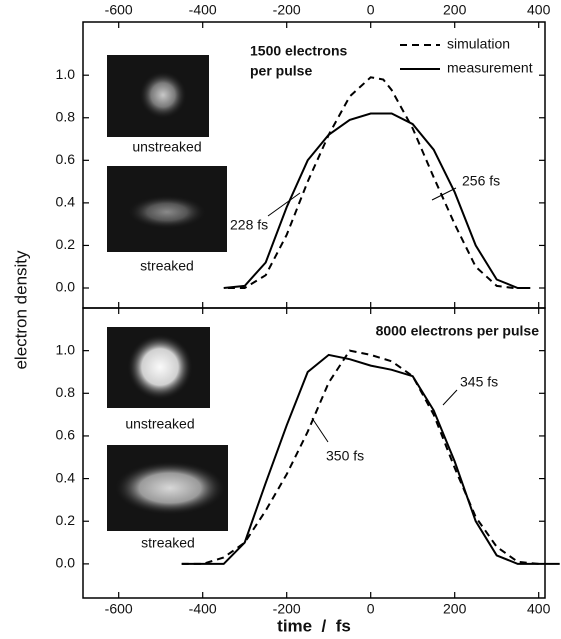 Image resolution: width=561 pixels, height=639 pixels. What do you see at coordinates (314, 625) in the screenshot?
I see `x-axis-title: time / fs` at bounding box center [314, 625].